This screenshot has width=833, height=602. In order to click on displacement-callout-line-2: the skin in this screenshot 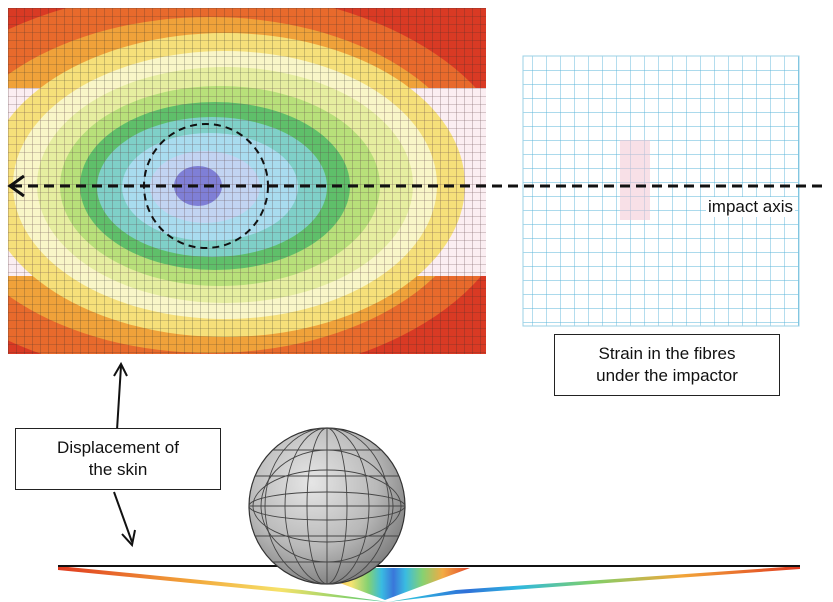, I will do `click(118, 469)`.